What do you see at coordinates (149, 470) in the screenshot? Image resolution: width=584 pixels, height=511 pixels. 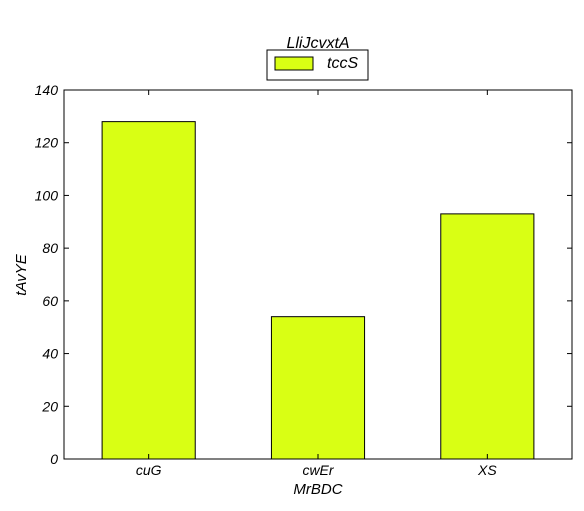 I see `x-tick-label: cuG` at bounding box center [149, 470].